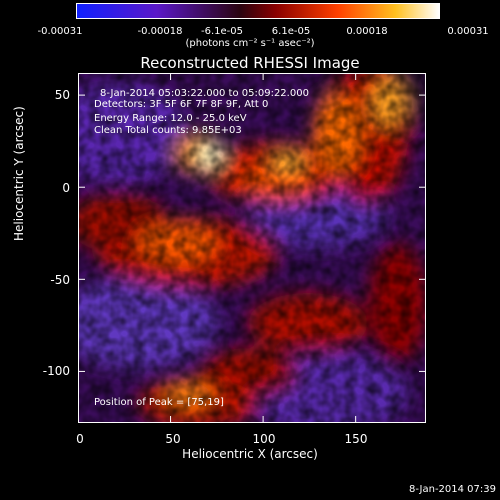 The height and width of the screenshot is (500, 500). What do you see at coordinates (291, 31) in the screenshot?
I see `colorbar-tick: 6.1e-05` at bounding box center [291, 31].